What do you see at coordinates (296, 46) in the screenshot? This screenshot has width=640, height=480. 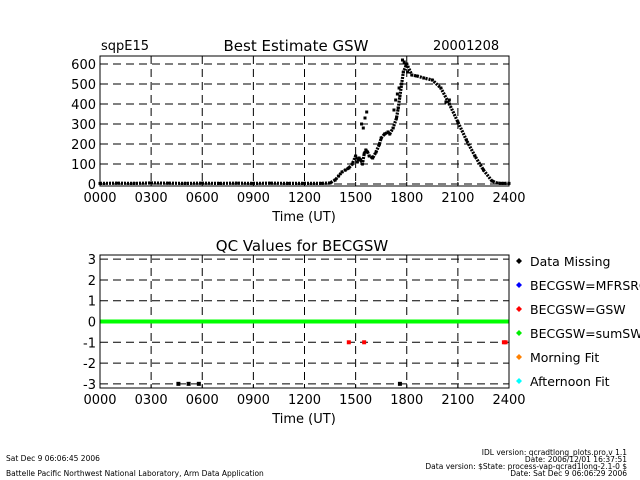 I see `top-chart-title: Best Estimate GSW` at bounding box center [296, 46].